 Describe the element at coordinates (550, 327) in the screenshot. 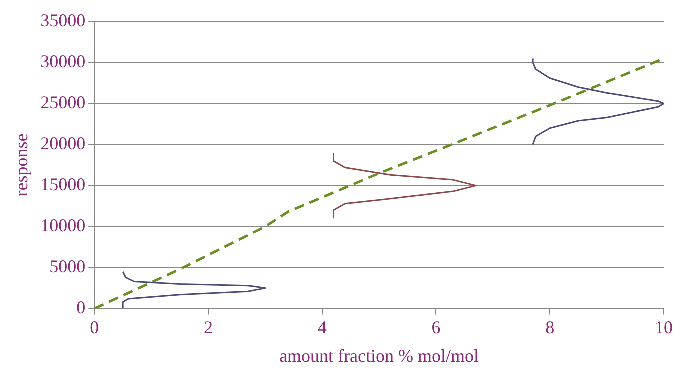

I see `x-tick-label: 8` at that location.